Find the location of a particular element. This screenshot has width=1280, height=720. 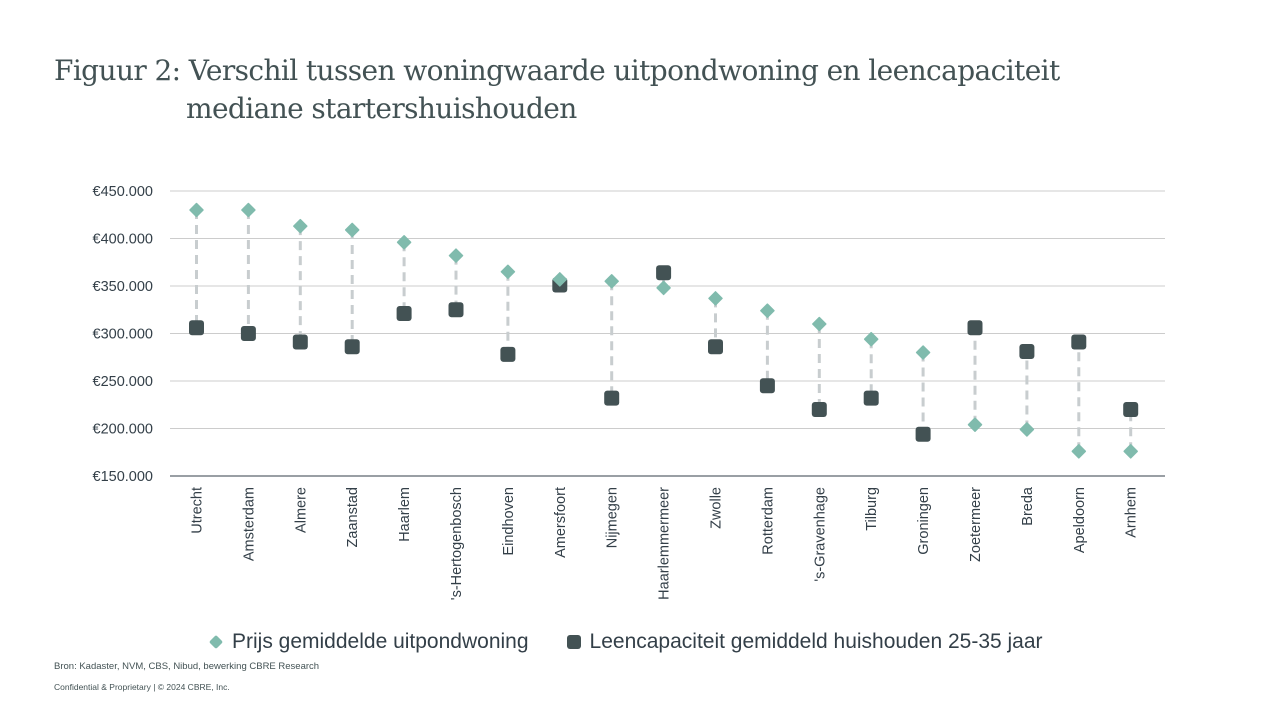

x-tick-label: Breda is located at coordinates (1028, 506).